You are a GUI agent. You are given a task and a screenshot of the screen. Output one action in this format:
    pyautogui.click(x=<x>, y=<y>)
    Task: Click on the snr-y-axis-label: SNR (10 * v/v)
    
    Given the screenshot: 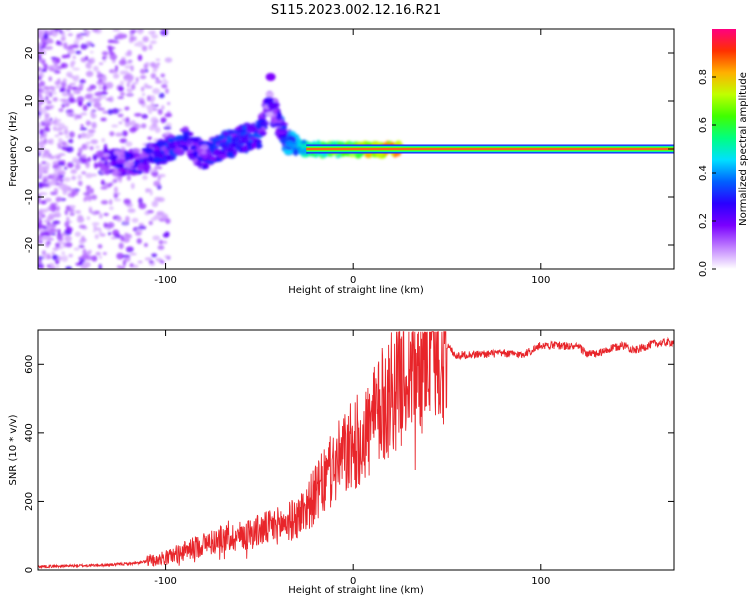 What is the action you would take?
    pyautogui.click(x=13, y=449)
    